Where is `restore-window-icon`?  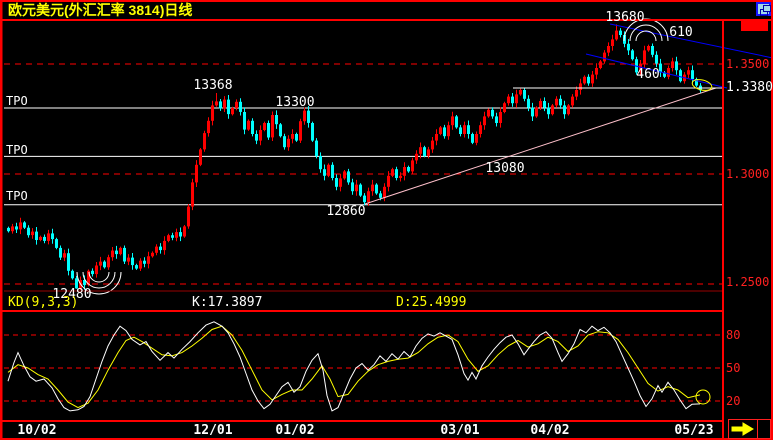
restore-window-icon is located at coordinates (763, 9).